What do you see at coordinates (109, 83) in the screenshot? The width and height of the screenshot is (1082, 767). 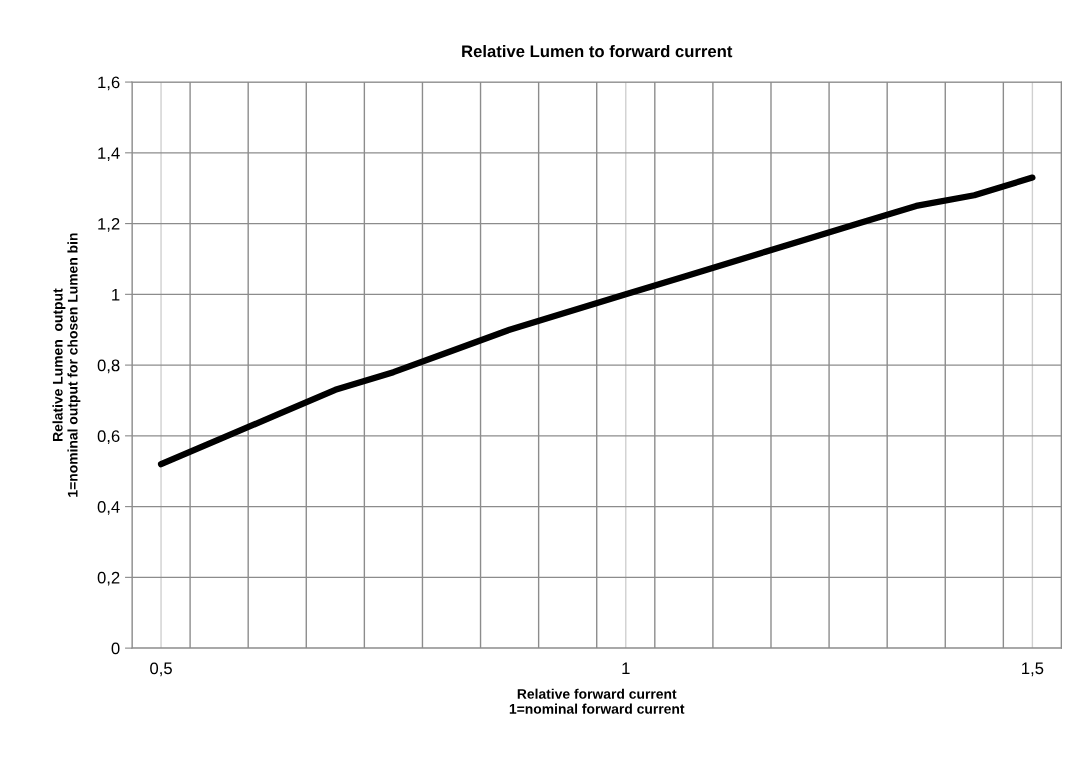 I see `y-tick-label: 1,6` at bounding box center [109, 83].